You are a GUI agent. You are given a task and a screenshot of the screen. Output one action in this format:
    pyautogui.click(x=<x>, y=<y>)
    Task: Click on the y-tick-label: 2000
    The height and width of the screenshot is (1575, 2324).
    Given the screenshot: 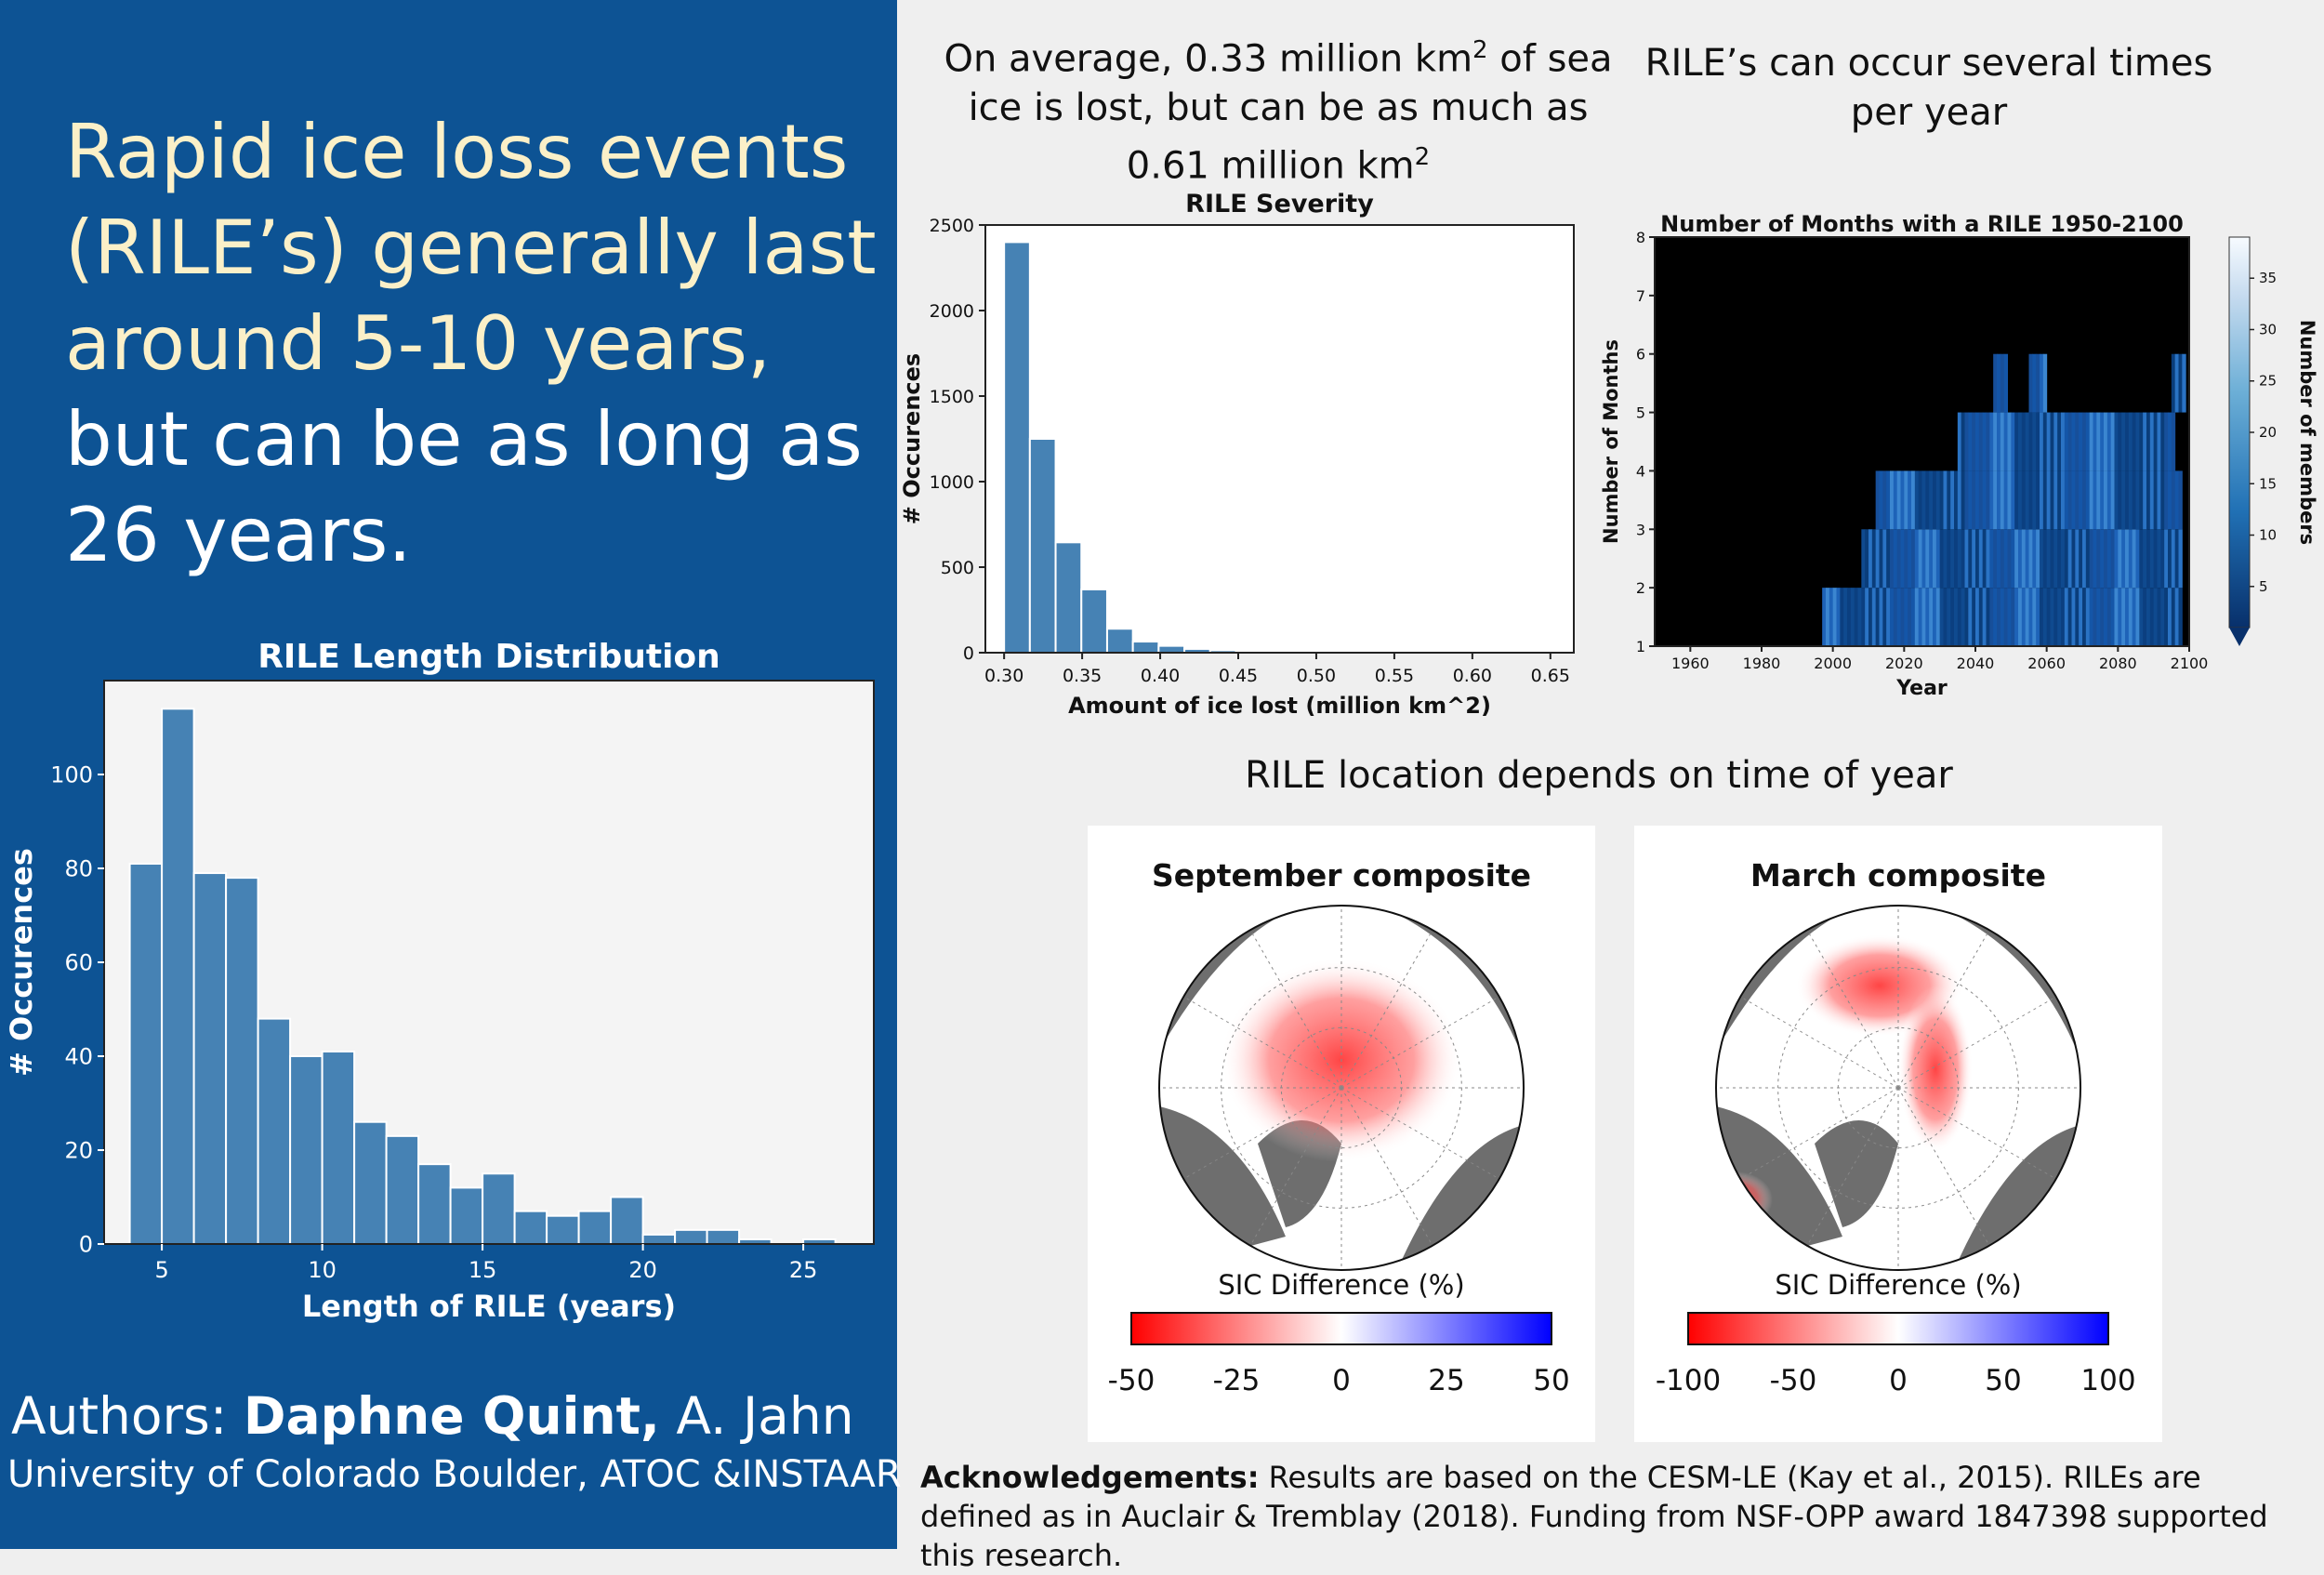 What is the action you would take?
    pyautogui.click(x=952, y=311)
    